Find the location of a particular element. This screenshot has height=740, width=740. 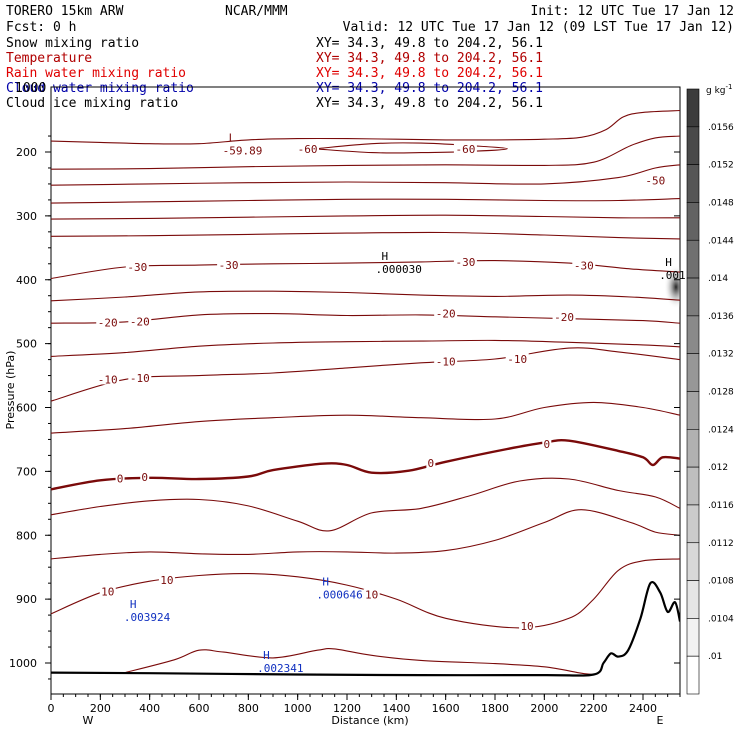

y-tick-label-3: 500 is located at coordinates (26, 344).